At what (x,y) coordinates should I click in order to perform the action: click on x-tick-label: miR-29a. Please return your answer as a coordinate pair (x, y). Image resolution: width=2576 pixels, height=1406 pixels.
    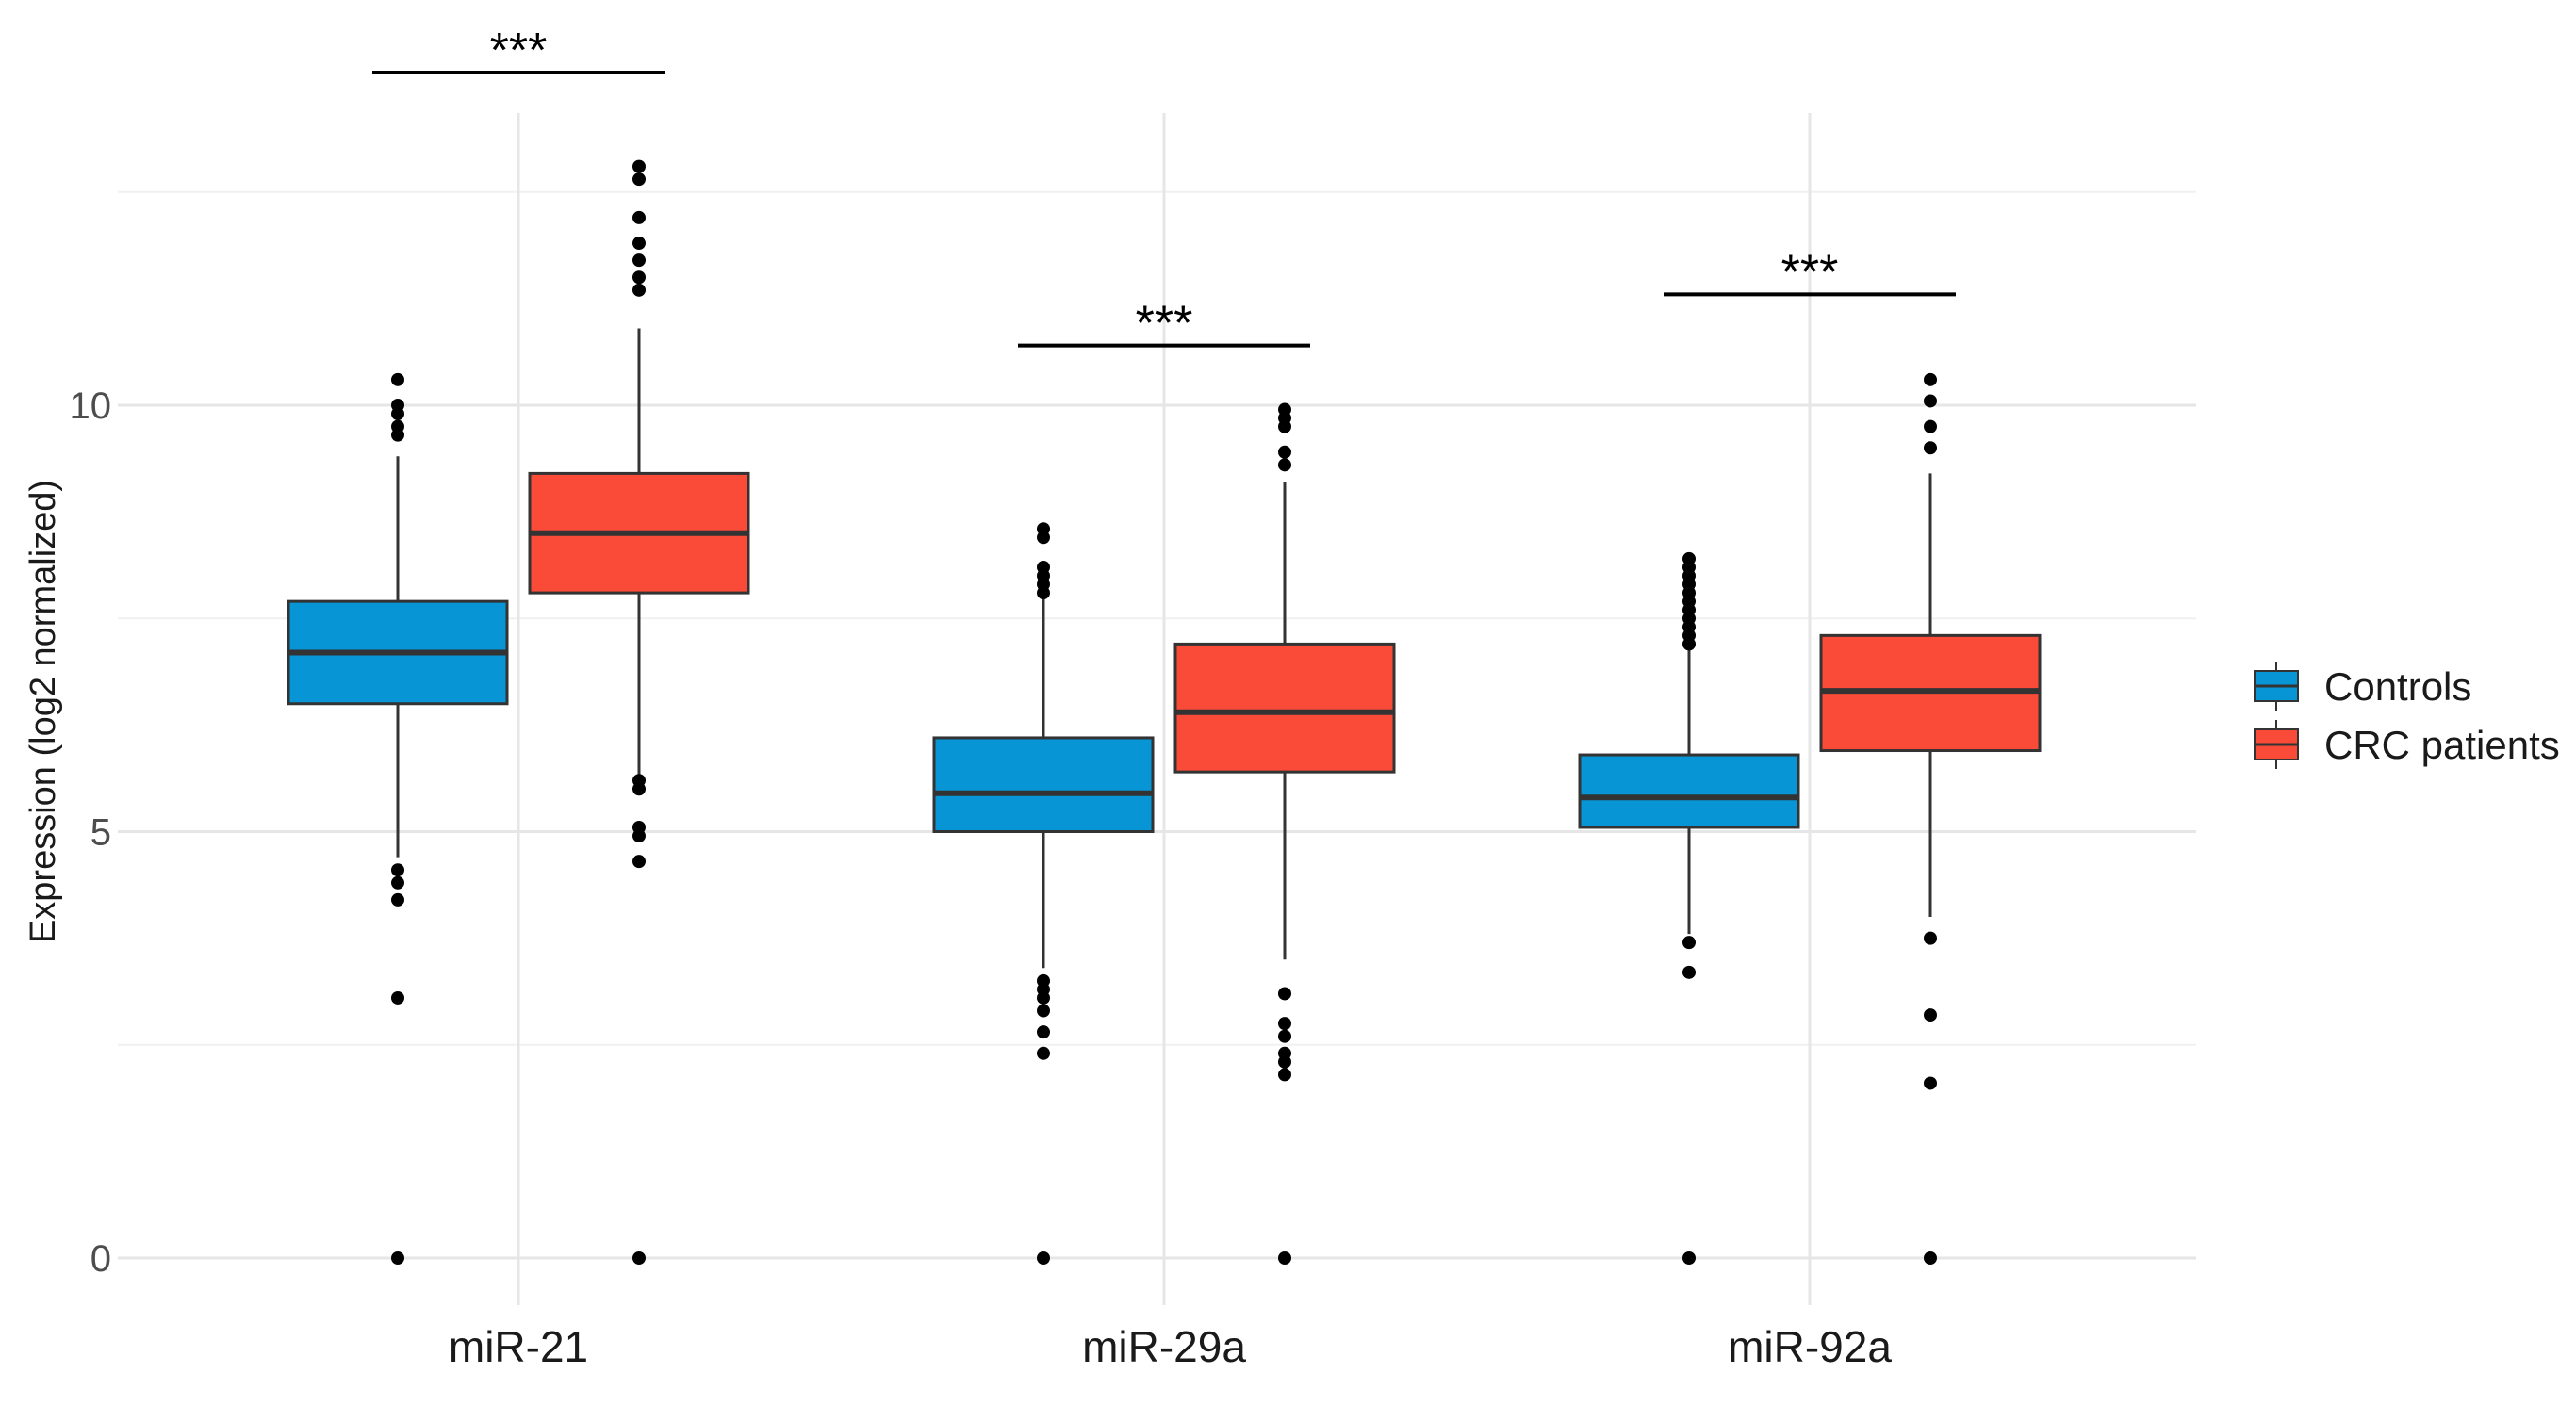
    Looking at the image, I should click on (1164, 1347).